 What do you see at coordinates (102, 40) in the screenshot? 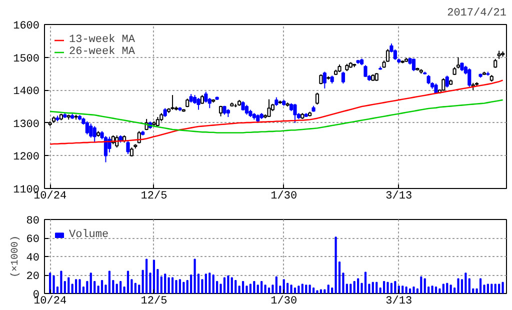
I see `legend-label: 13-week MA` at bounding box center [102, 40].